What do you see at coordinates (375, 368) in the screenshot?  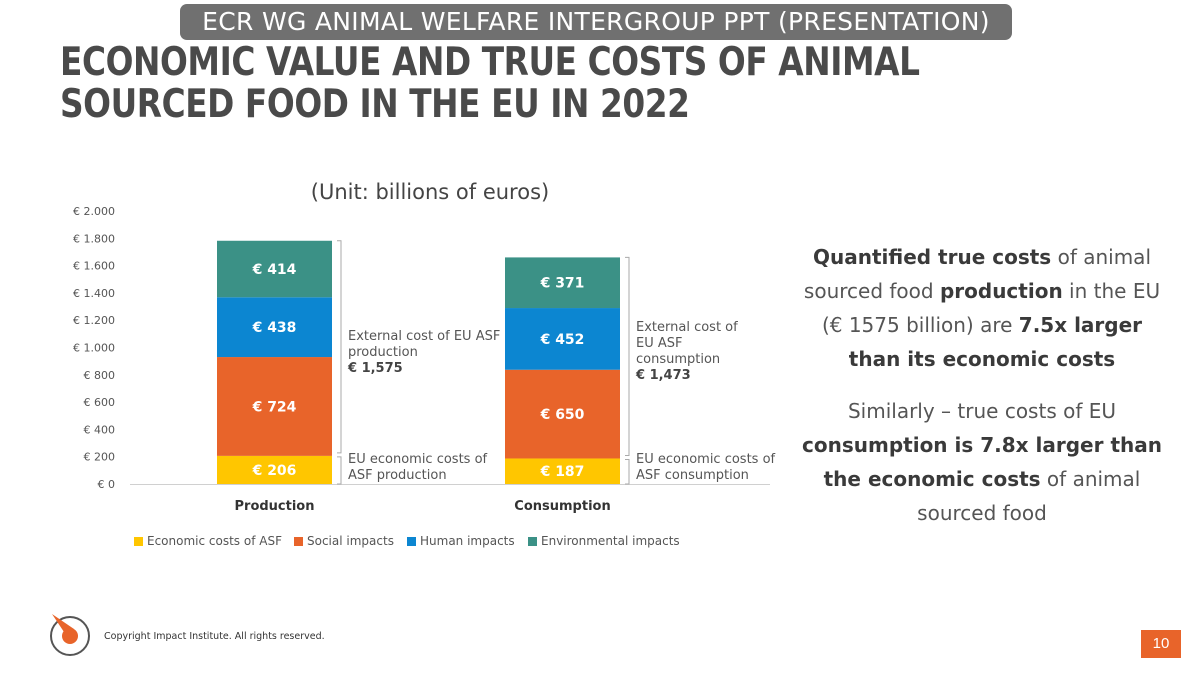 I see `annotation-value: € 1,575` at bounding box center [375, 368].